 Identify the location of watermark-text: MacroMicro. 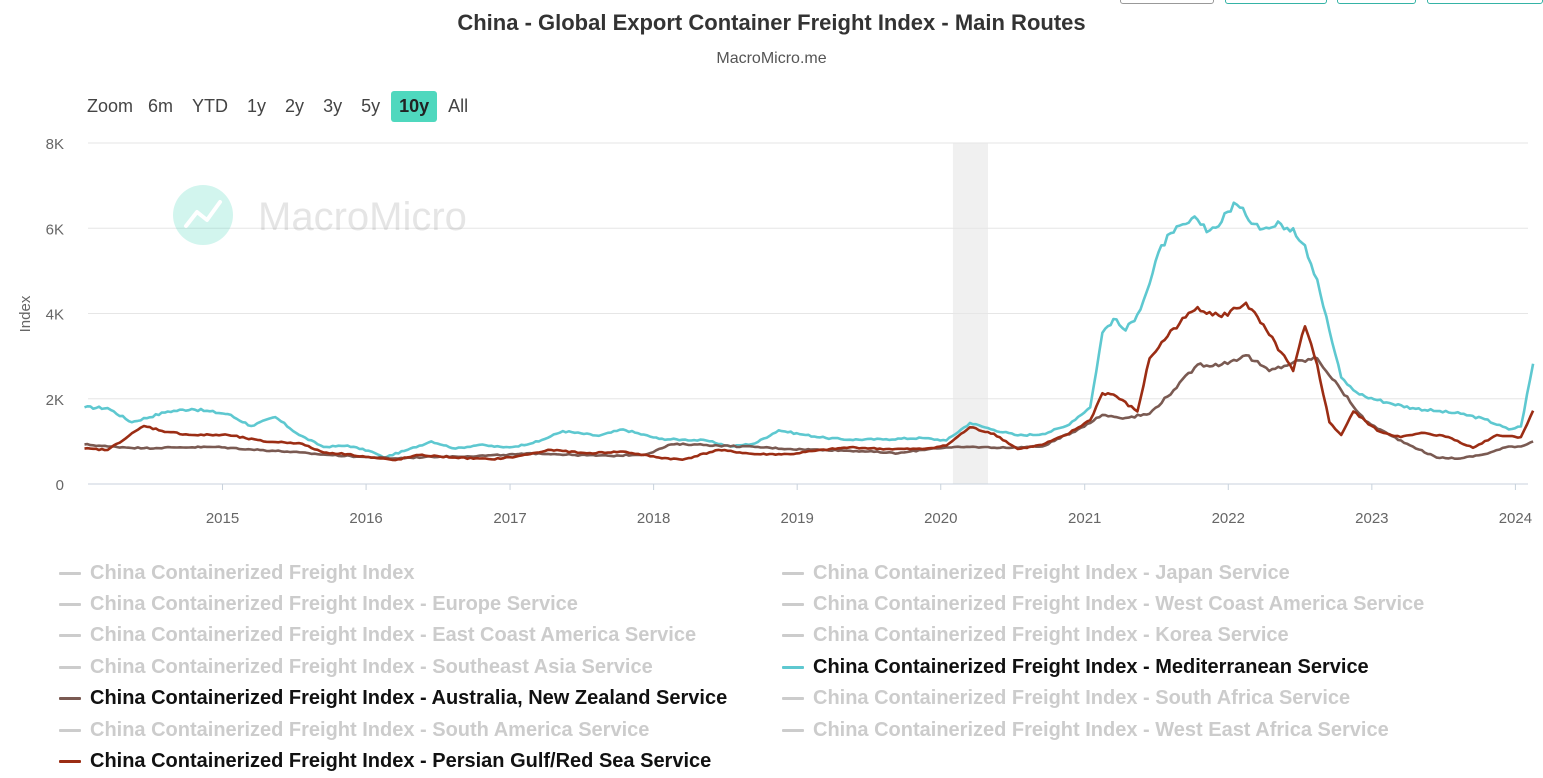
(362, 217).